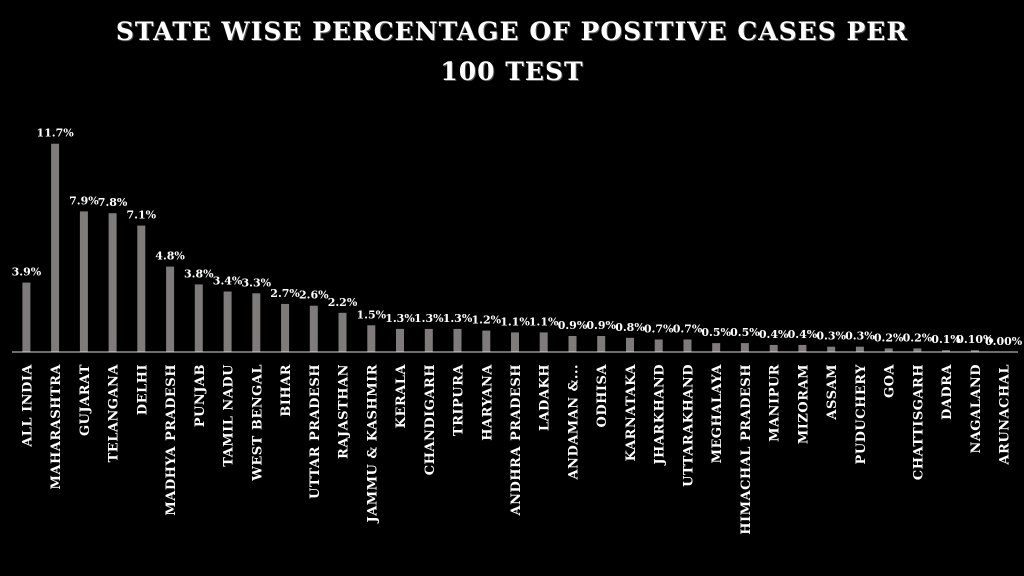 Image resolution: width=1024 pixels, height=576 pixels. Describe the element at coordinates (889, 337) in the screenshot. I see `data-label-30: 0.2%` at that location.